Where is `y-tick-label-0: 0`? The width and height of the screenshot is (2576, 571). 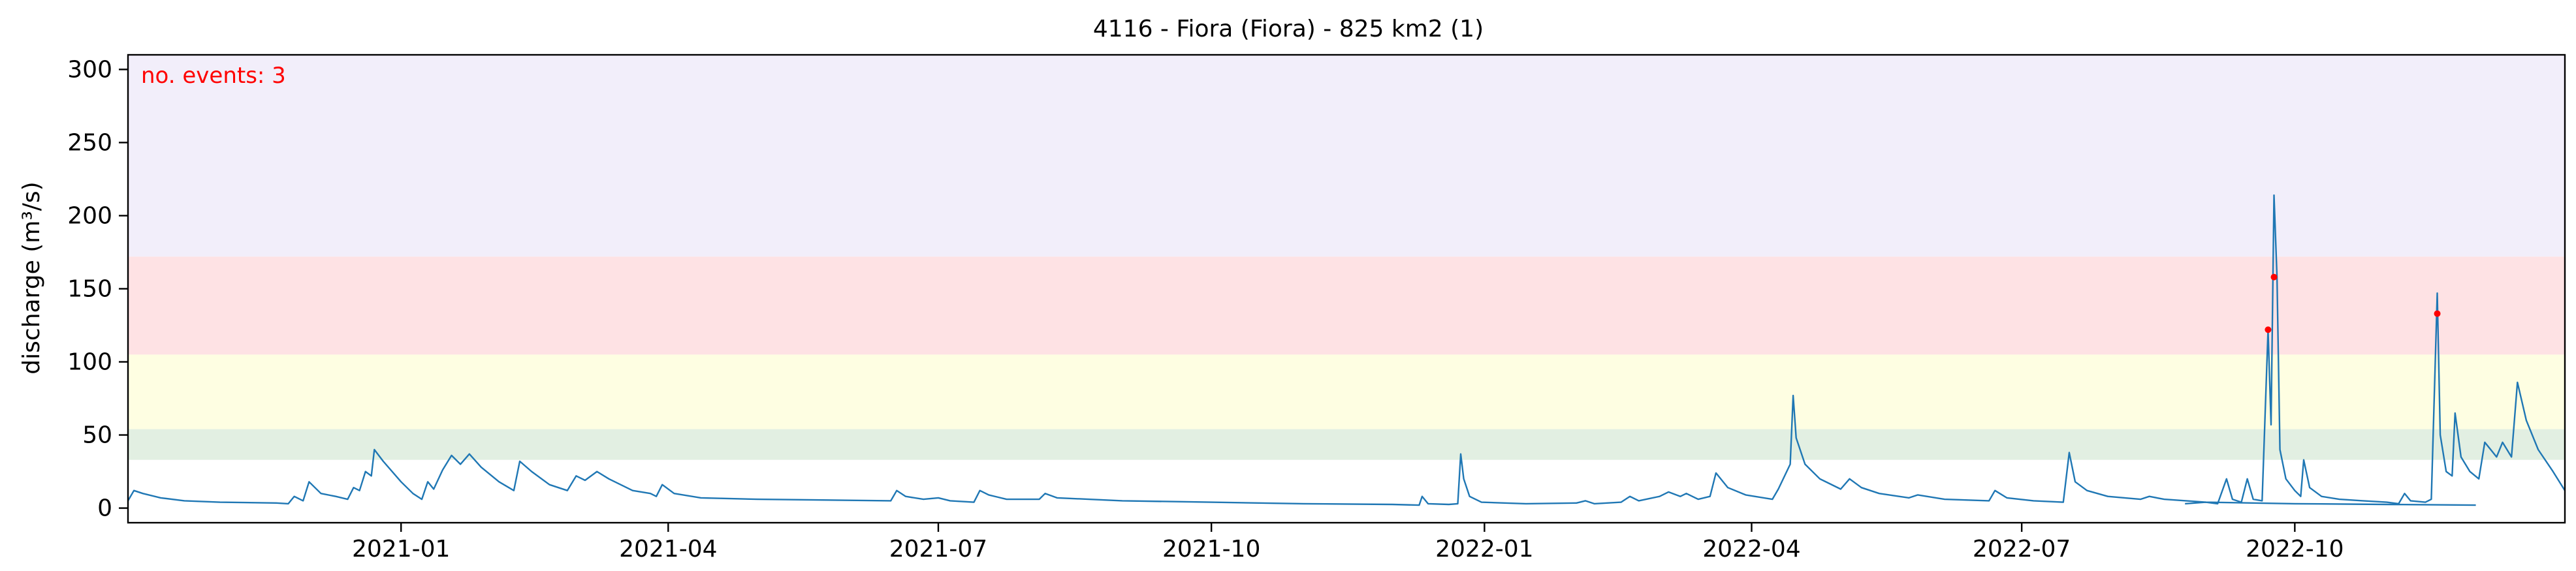
y-tick-label-0: 0 is located at coordinates (104, 508).